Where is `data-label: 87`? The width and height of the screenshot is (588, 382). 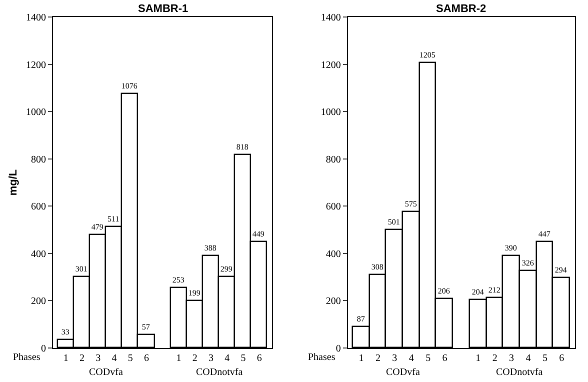
data-label: 87 is located at coordinates (360, 319).